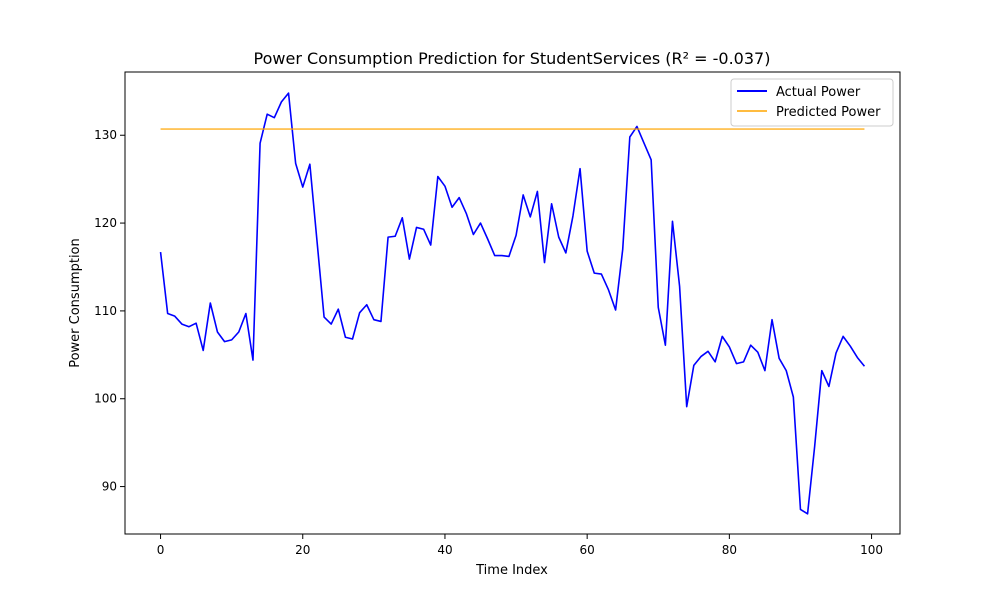 This screenshot has height=604, width=1000. Describe the element at coordinates (511, 570) in the screenshot. I see `x-axis-label: Time Index` at that location.